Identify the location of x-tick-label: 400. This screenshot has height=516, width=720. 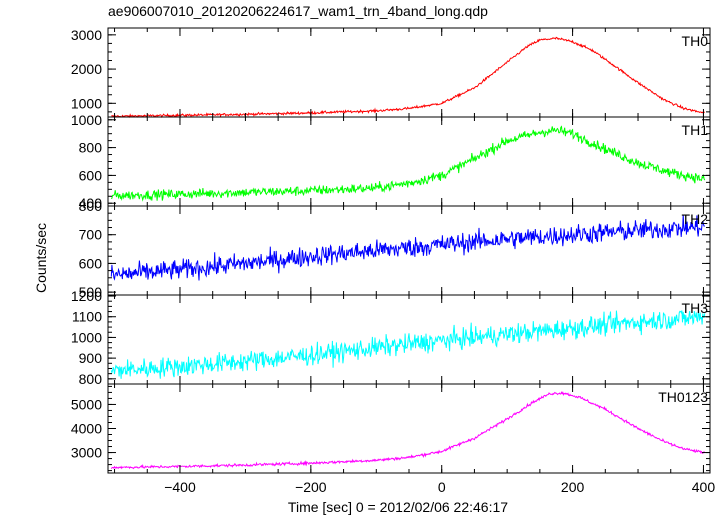
(704, 487).